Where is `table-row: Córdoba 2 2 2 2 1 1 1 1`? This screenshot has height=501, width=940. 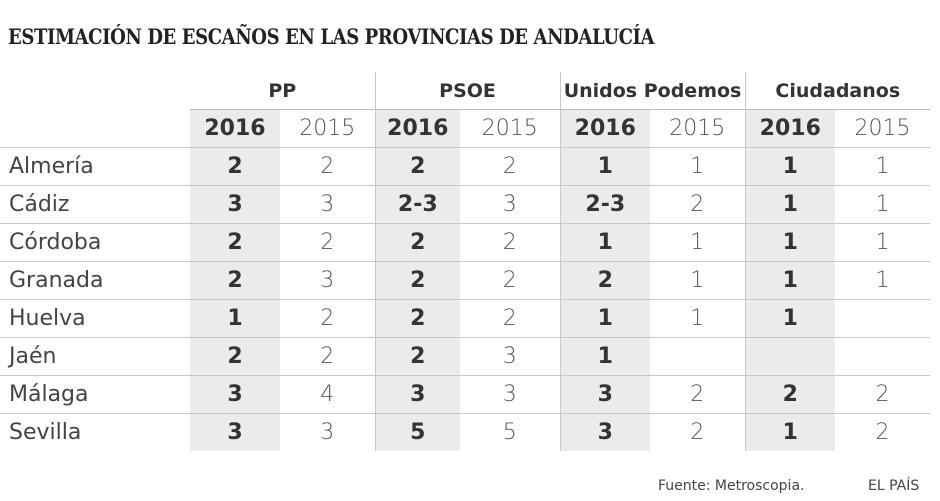
table-row: Córdoba 2 2 2 2 1 1 1 1 is located at coordinates (465, 242).